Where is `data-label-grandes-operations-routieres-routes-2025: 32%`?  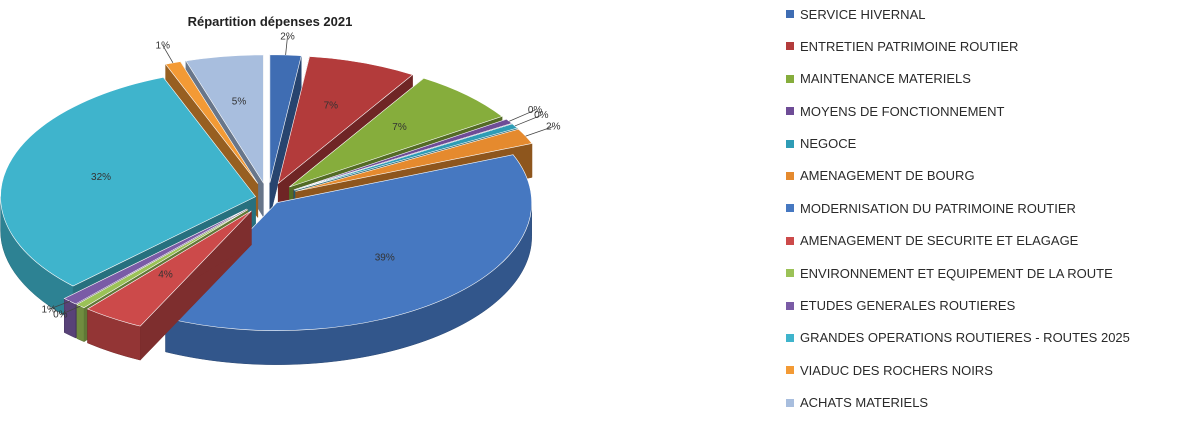 data-label-grandes-operations-routieres-routes-2025: 32% is located at coordinates (101, 177).